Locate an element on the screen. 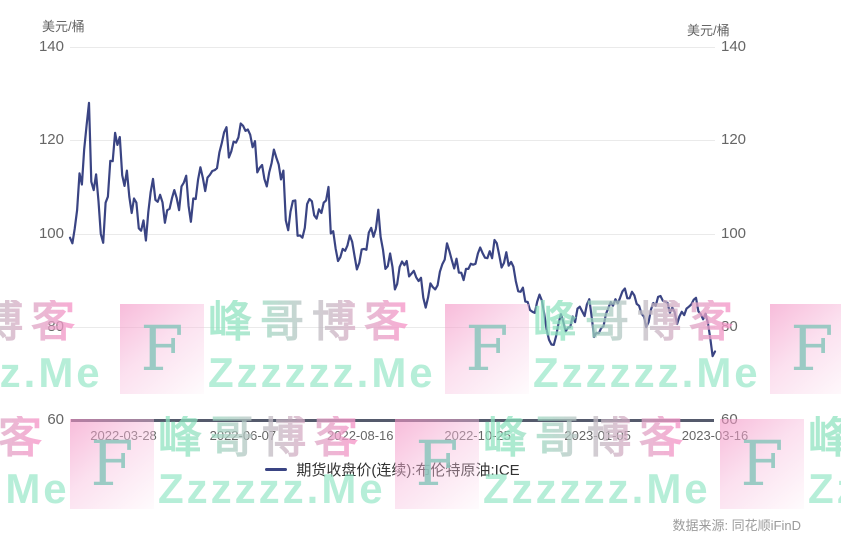  y-tick-left-60: 60 is located at coordinates (55, 419).